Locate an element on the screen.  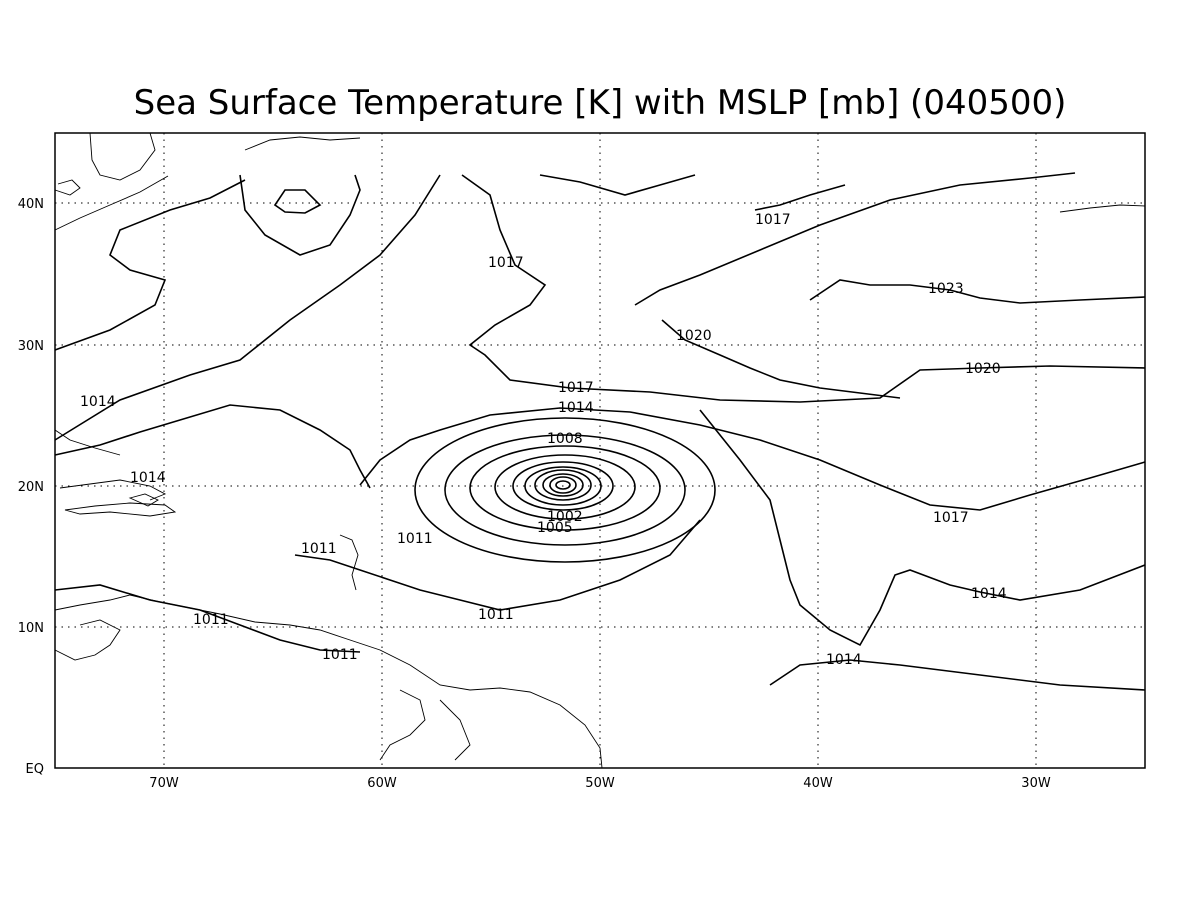
latitude-labels: 40N 30N 20N 10N EQ is located at coordinates (31, 487).